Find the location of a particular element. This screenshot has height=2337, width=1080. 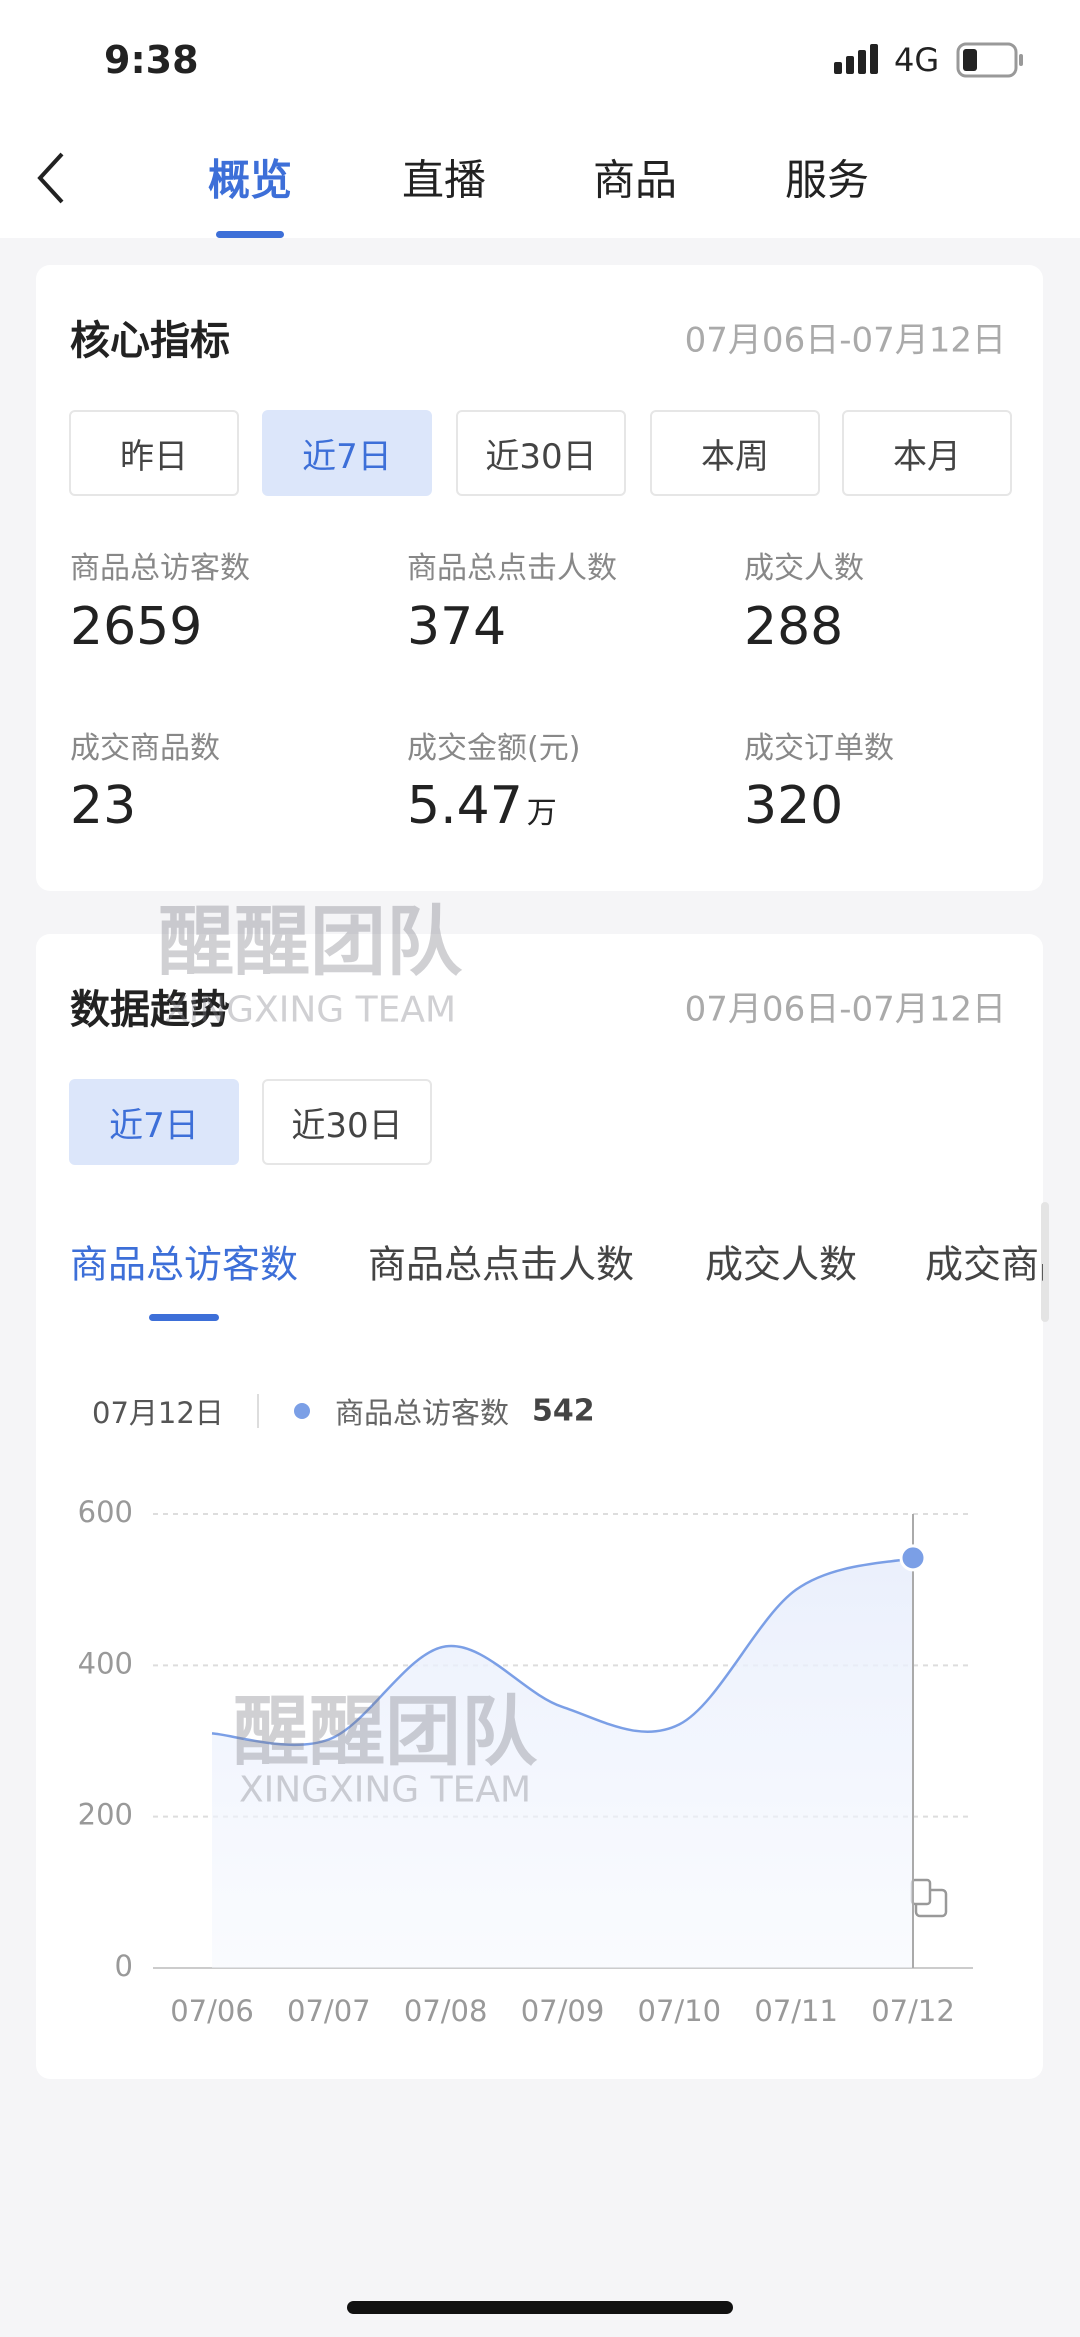

metric-number: 288 is located at coordinates (794, 627).